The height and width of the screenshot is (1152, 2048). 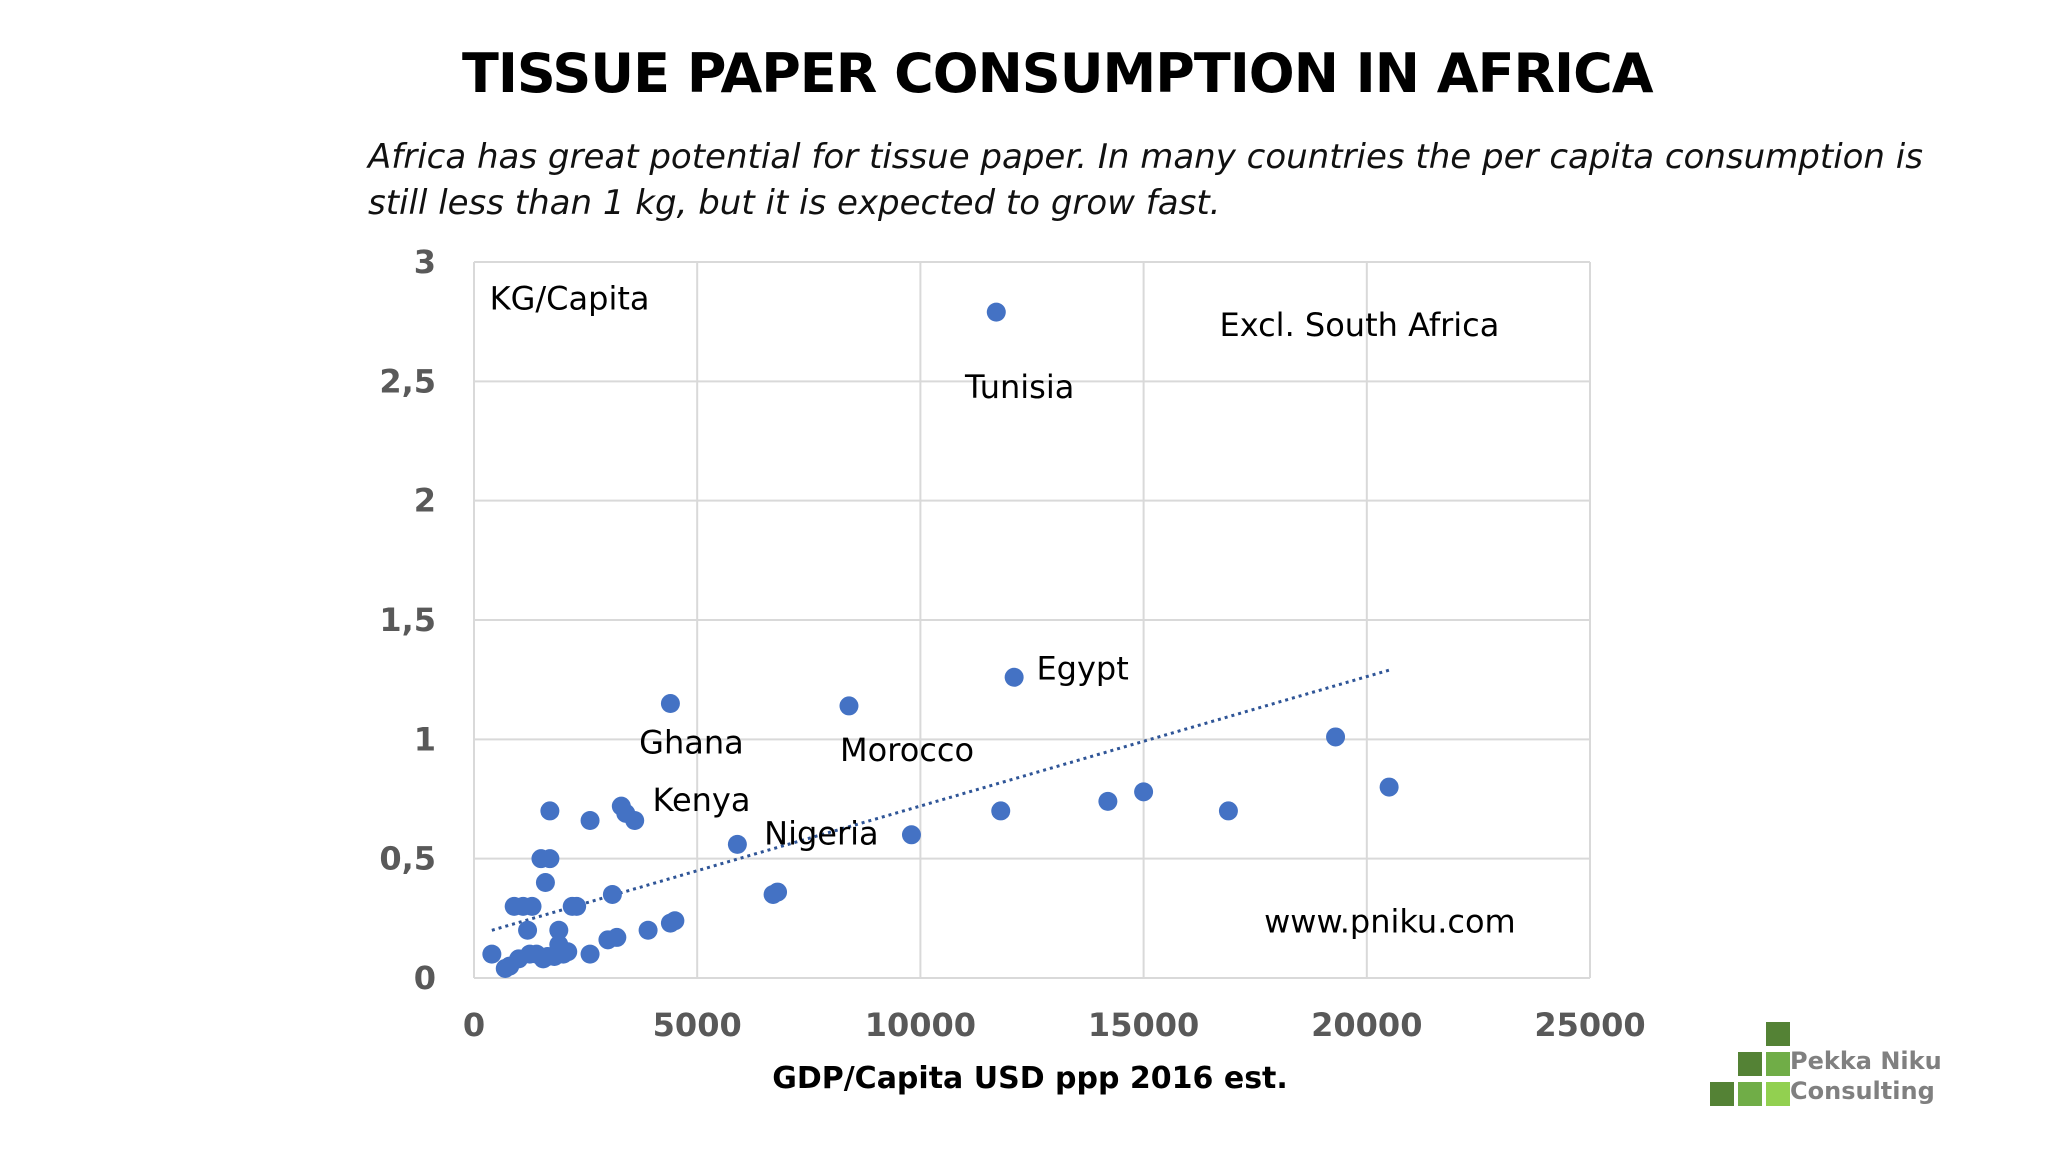 What do you see at coordinates (407, 620) in the screenshot?
I see `y-tick-label: 1,5` at bounding box center [407, 620].